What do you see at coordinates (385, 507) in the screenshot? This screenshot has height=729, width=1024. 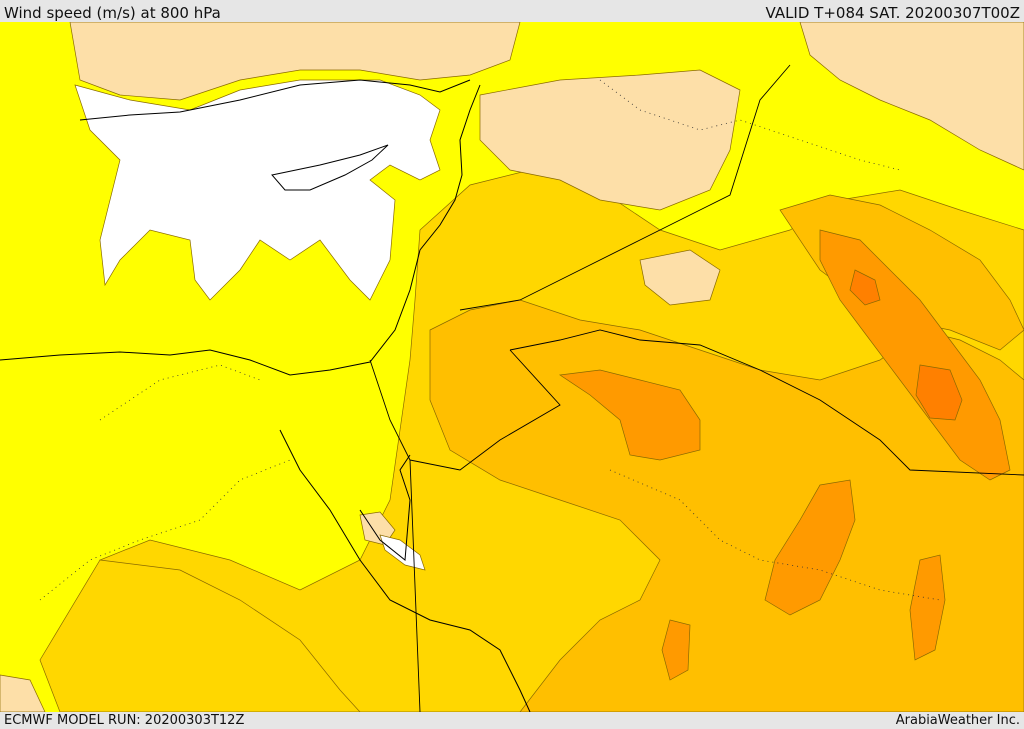 I see `coastline-sinai` at bounding box center [385, 507].